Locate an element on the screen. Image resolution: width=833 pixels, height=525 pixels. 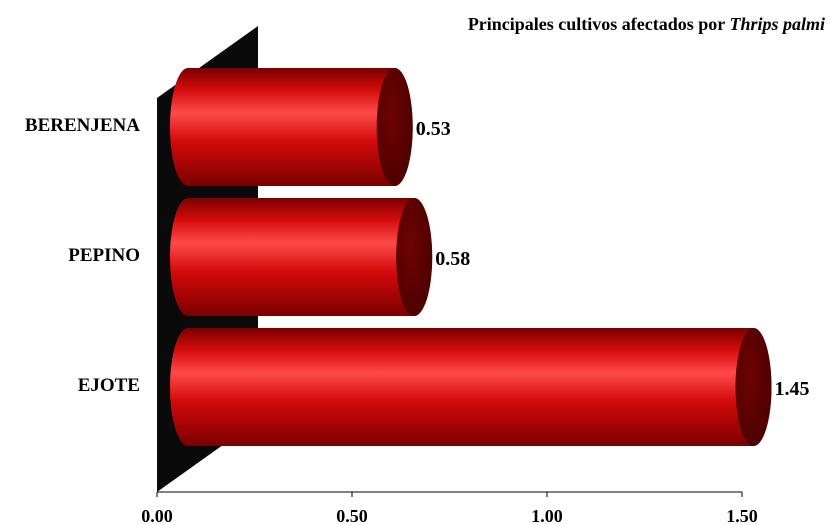
bar-value-label: 0.53 is located at coordinates (433, 129).